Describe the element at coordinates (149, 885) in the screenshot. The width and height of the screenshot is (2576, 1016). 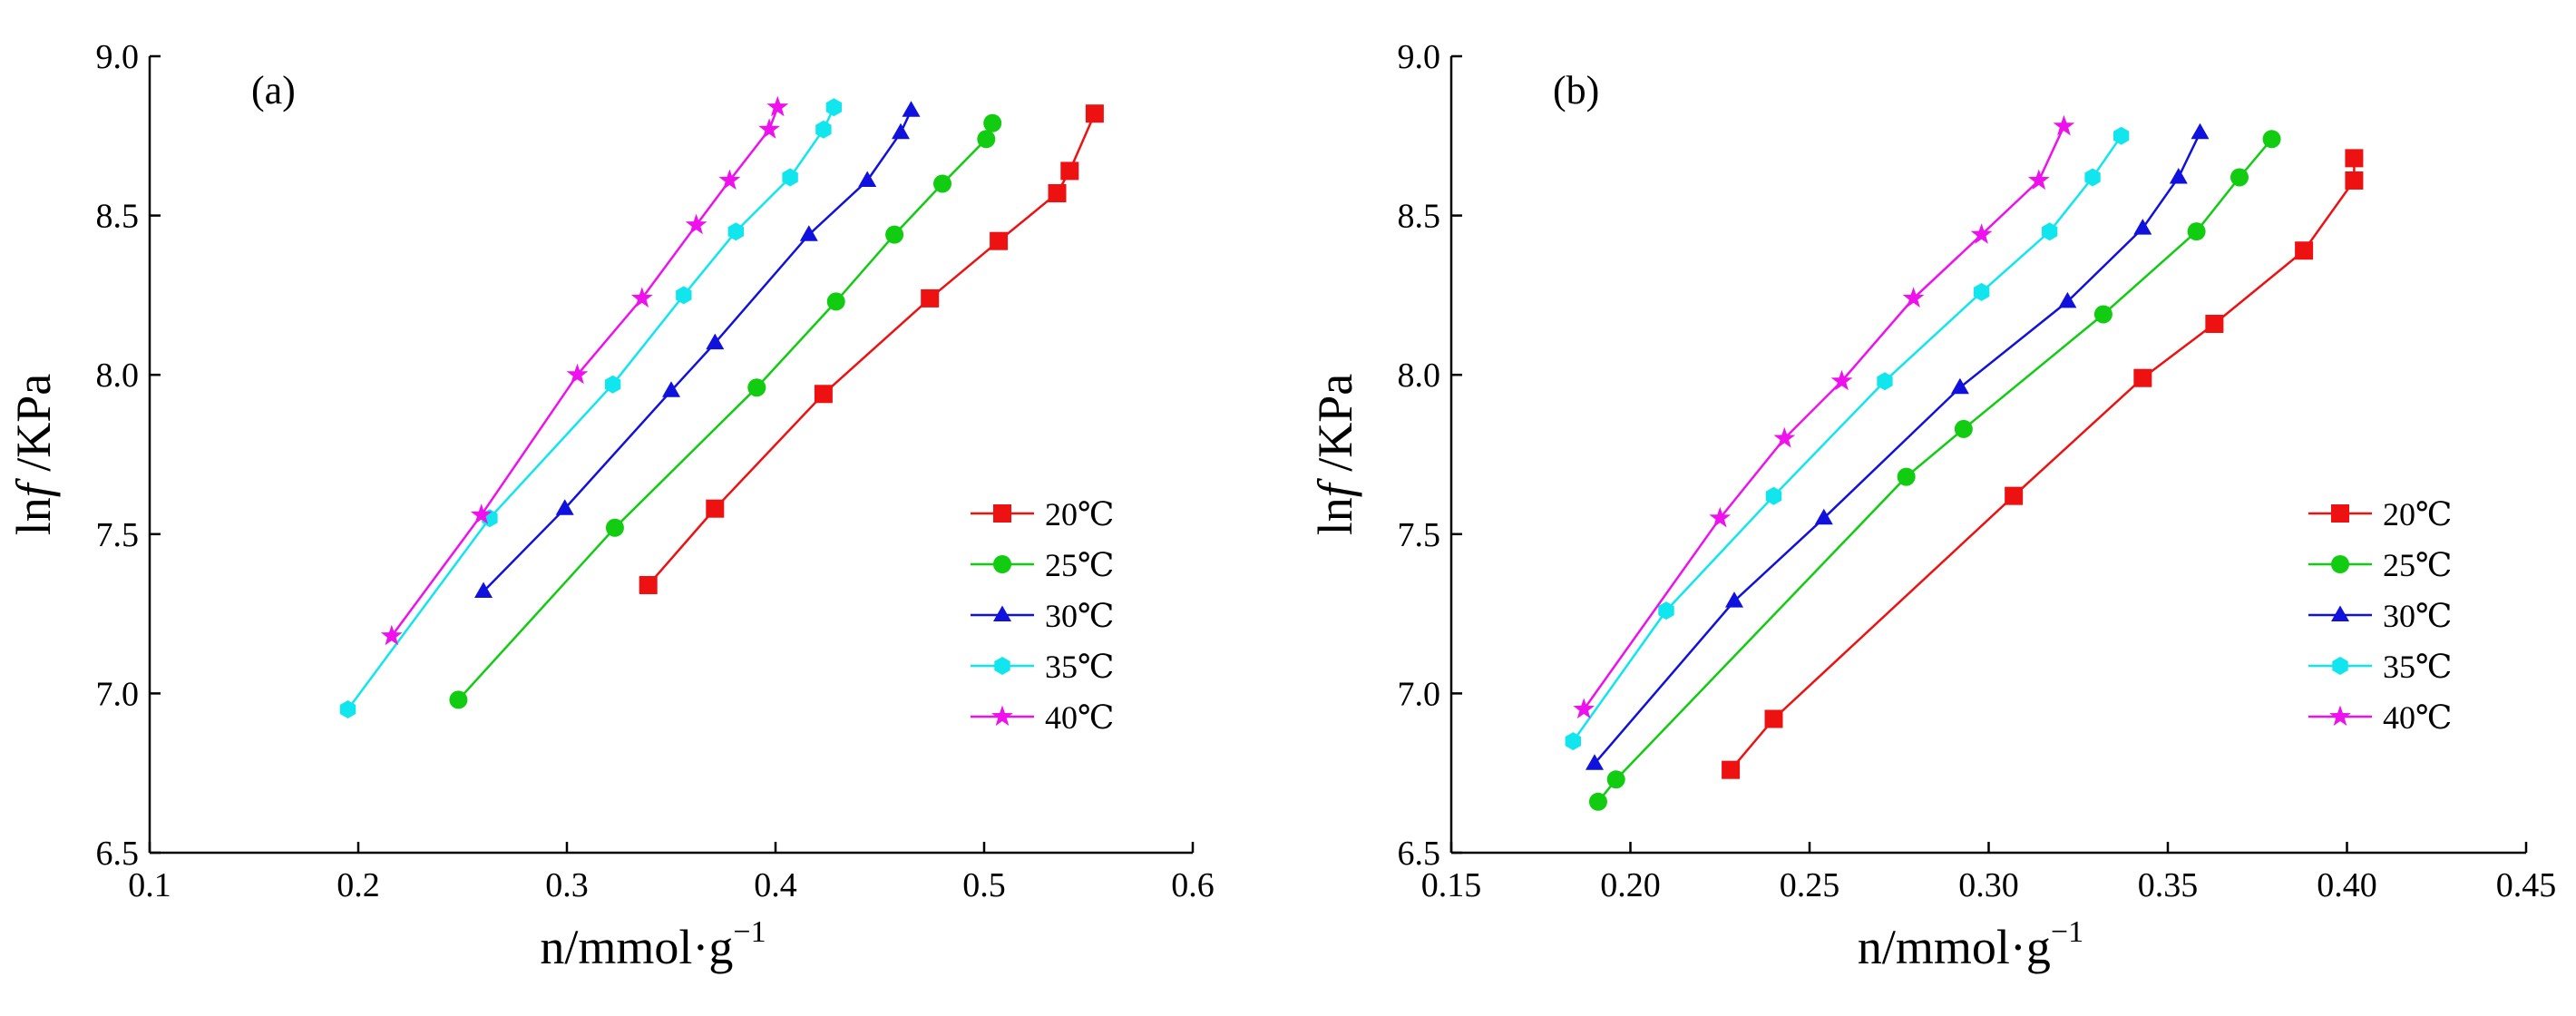
I see `x-tick-label: 0.1` at that location.